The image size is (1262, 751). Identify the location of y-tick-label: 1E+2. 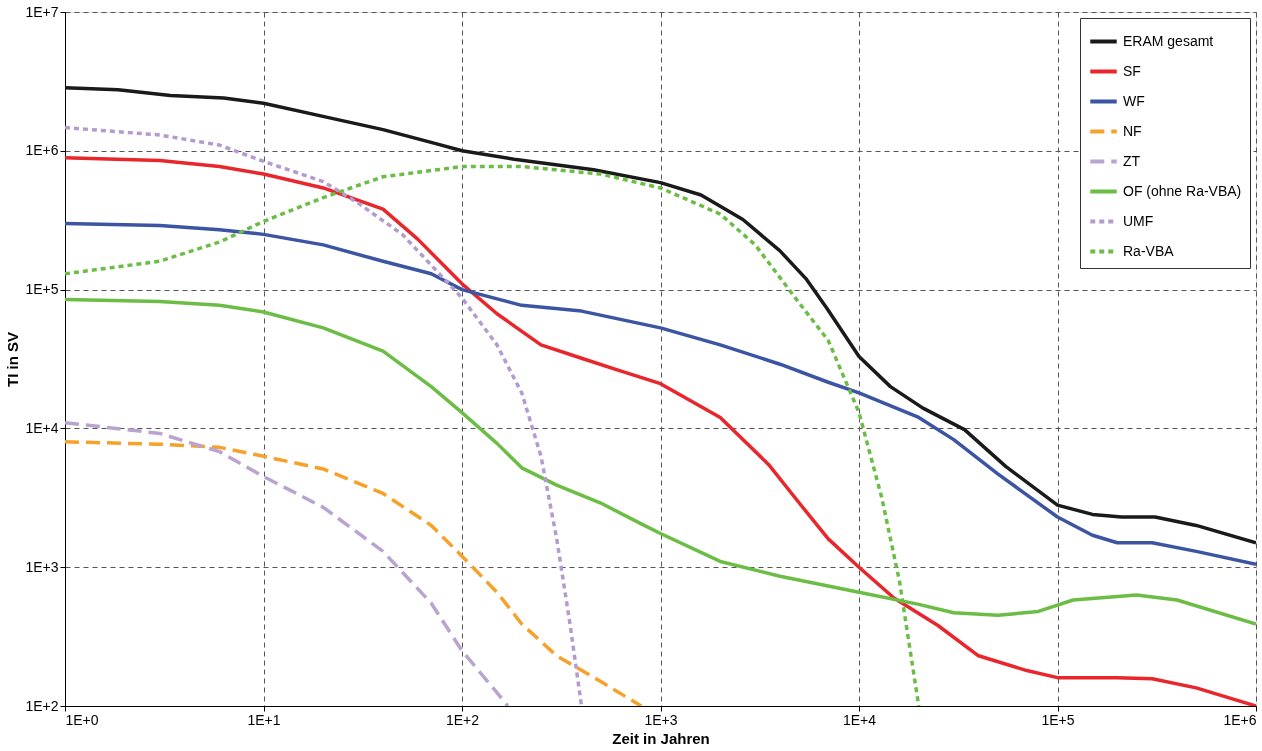
(42, 705).